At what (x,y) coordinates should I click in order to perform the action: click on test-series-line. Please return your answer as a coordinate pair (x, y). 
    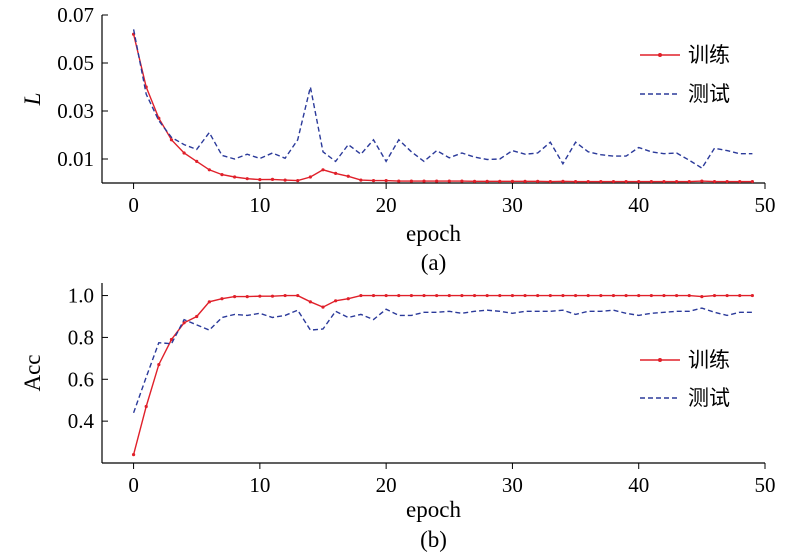
    Looking at the image, I should click on (442, 360).